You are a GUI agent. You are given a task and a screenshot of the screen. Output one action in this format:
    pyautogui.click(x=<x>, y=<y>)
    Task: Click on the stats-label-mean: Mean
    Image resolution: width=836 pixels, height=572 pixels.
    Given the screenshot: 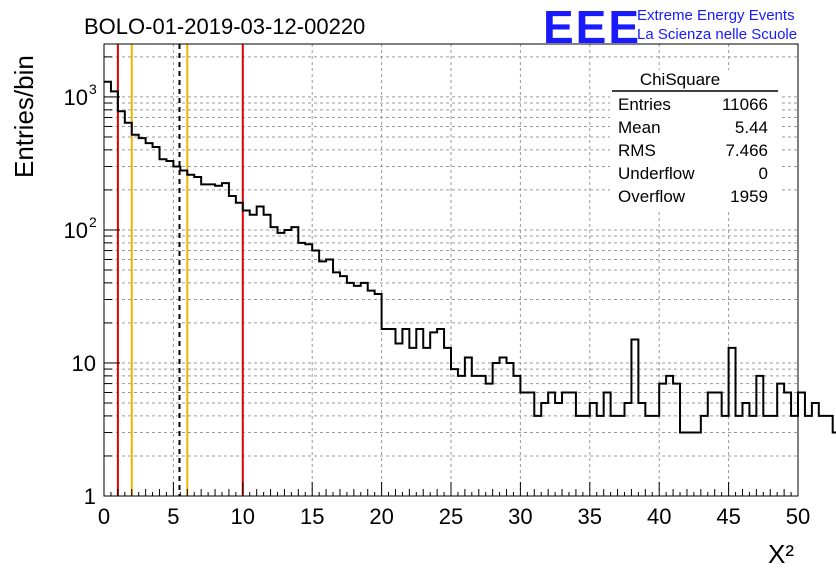 What is the action you would take?
    pyautogui.click(x=639, y=127)
    